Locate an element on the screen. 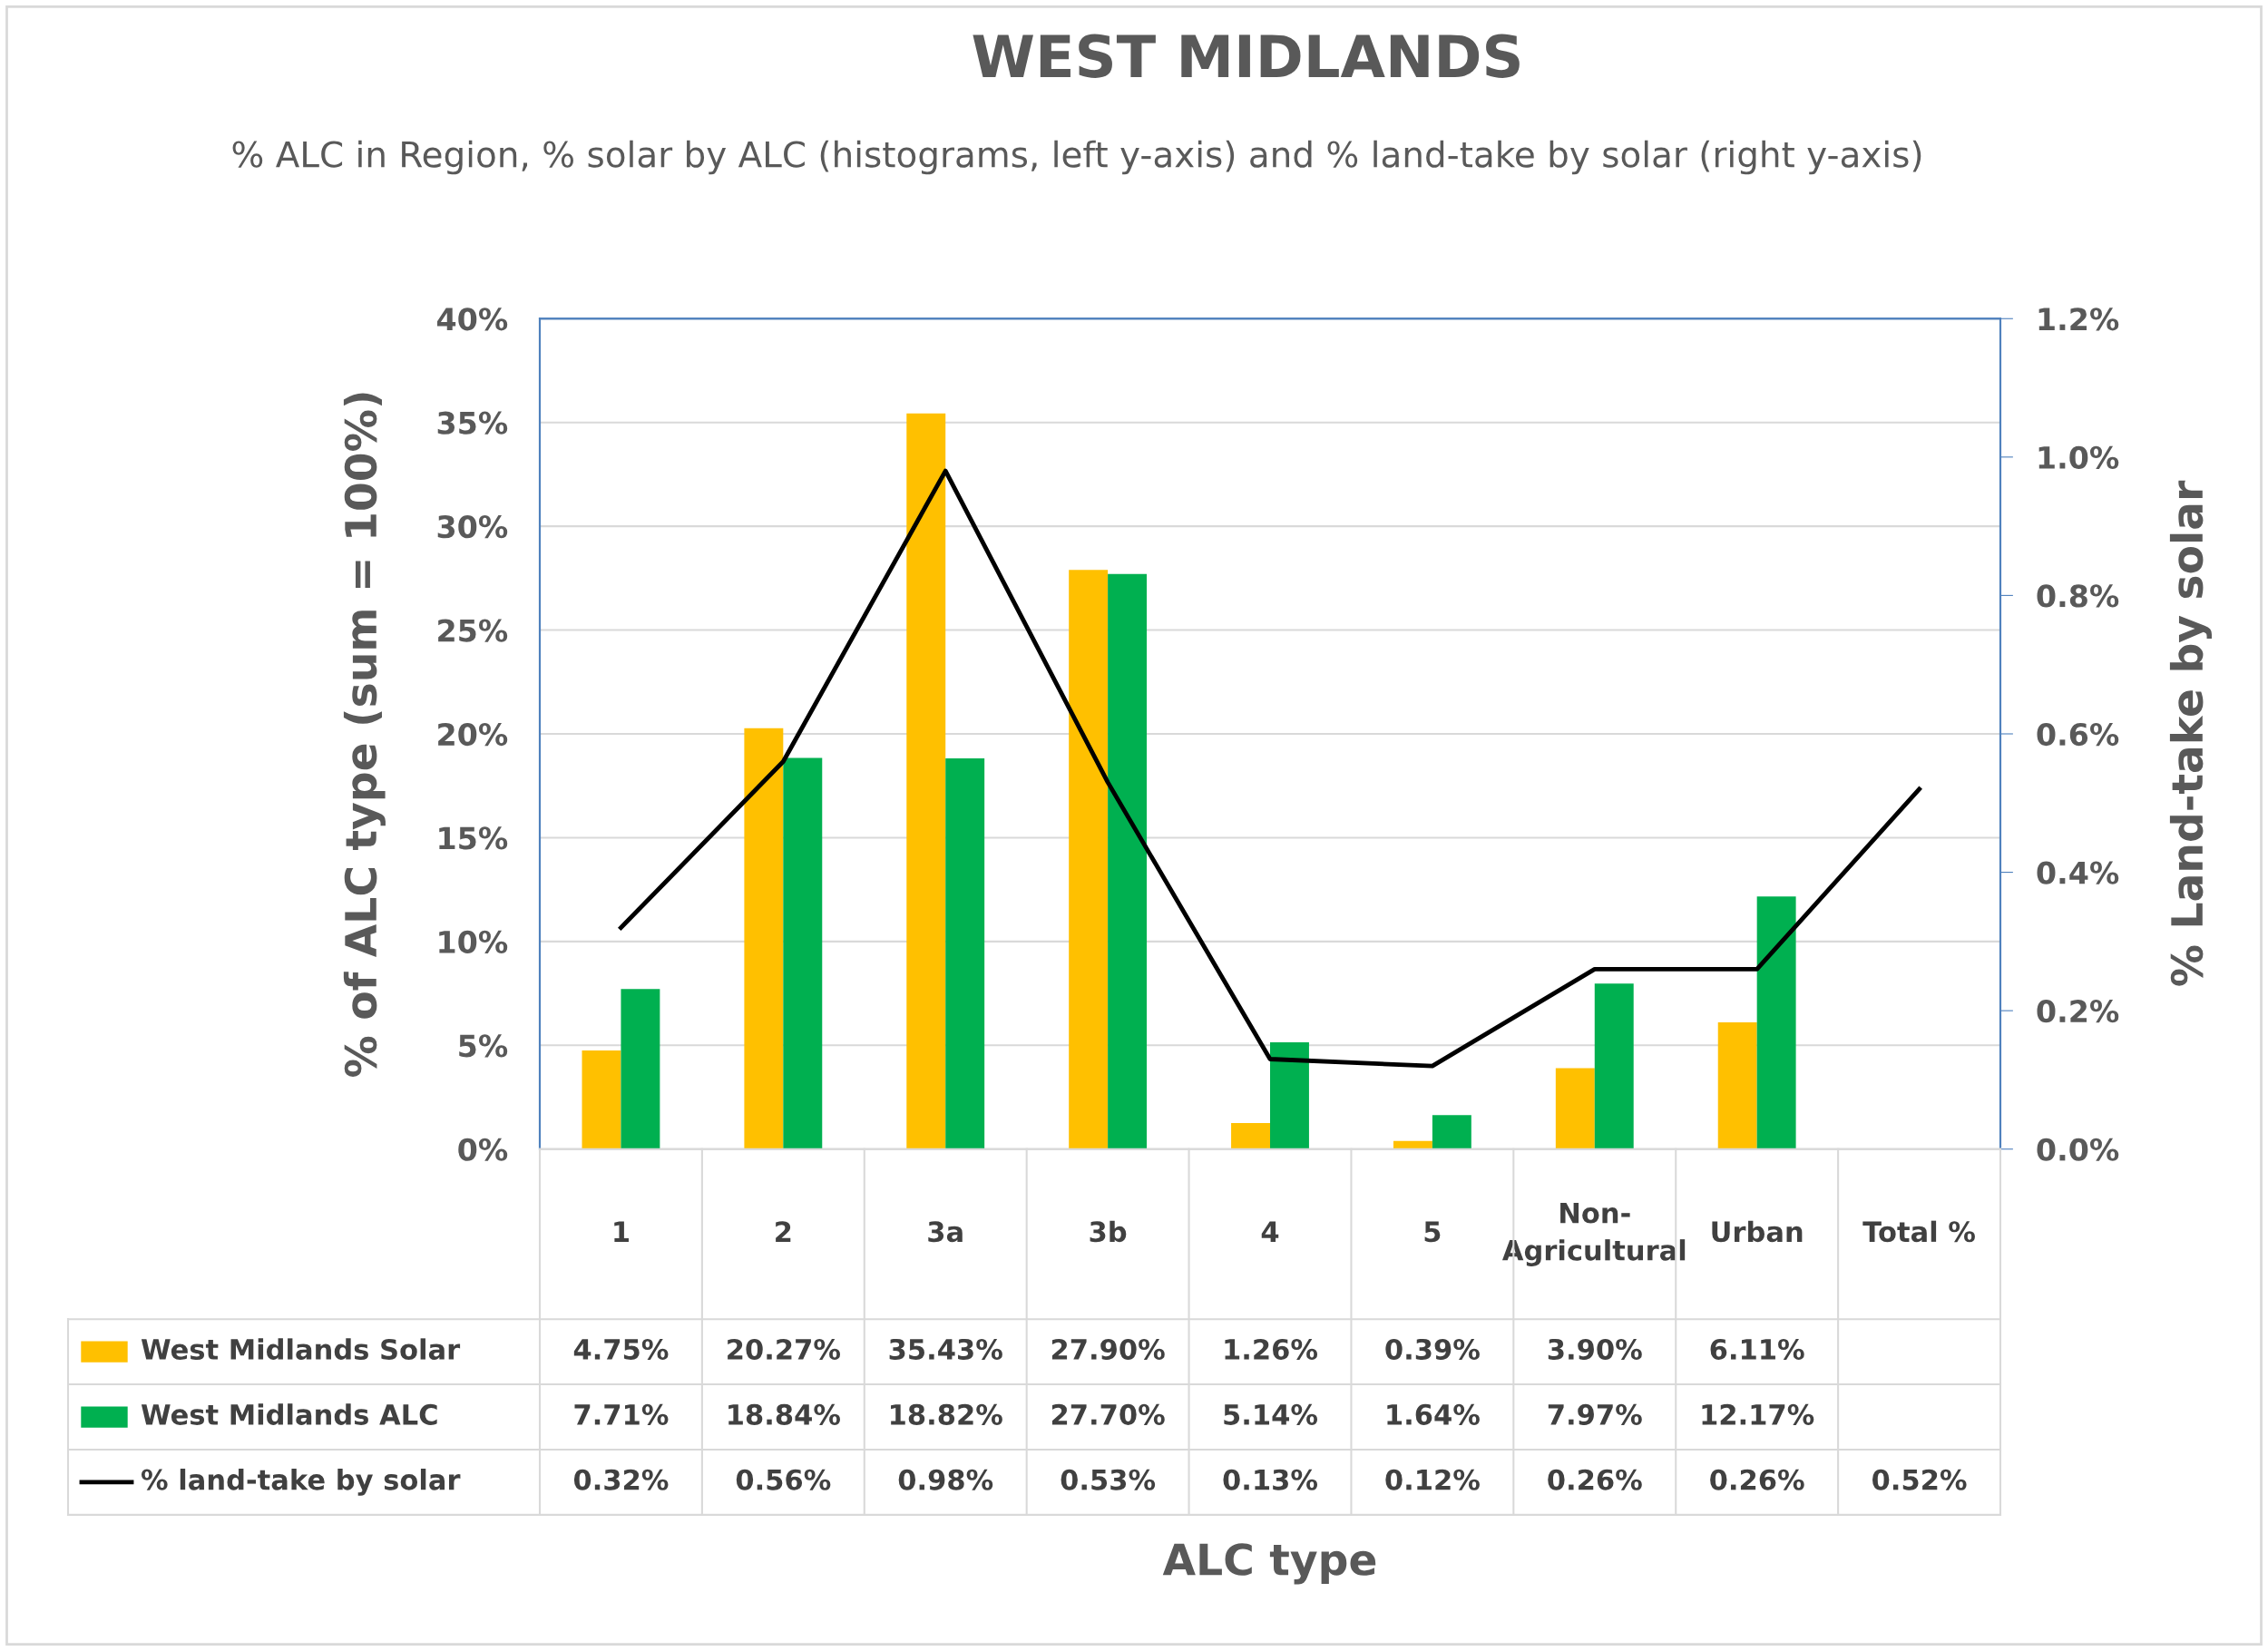 This screenshot has height=1651, width=2268. y2-axis-title: % Land-take by solar is located at coordinates (2190, 733).